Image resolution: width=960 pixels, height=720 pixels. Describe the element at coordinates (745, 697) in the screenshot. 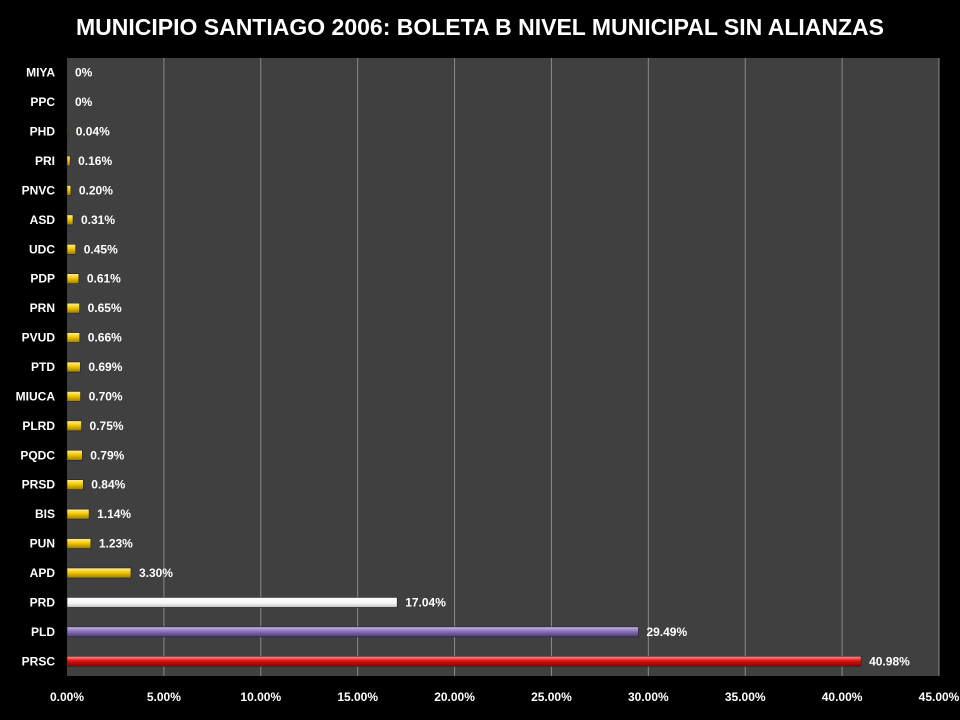

I see `x-tick-label: 35.00%` at that location.